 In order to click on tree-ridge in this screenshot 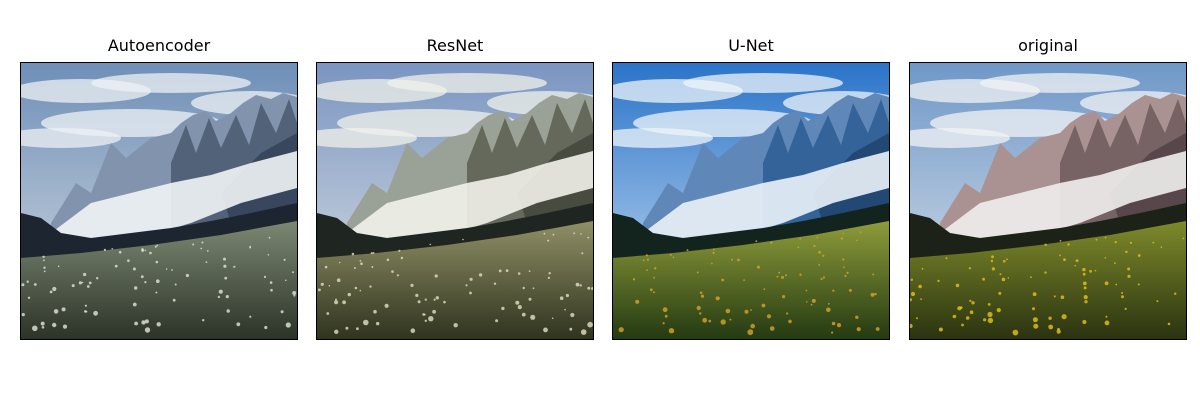, I will do `click(159, 233)`.